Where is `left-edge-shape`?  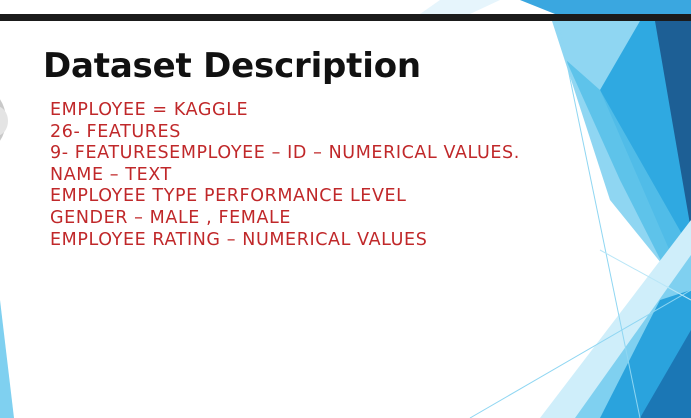 left-edge-shape is located at coordinates (7, 359).